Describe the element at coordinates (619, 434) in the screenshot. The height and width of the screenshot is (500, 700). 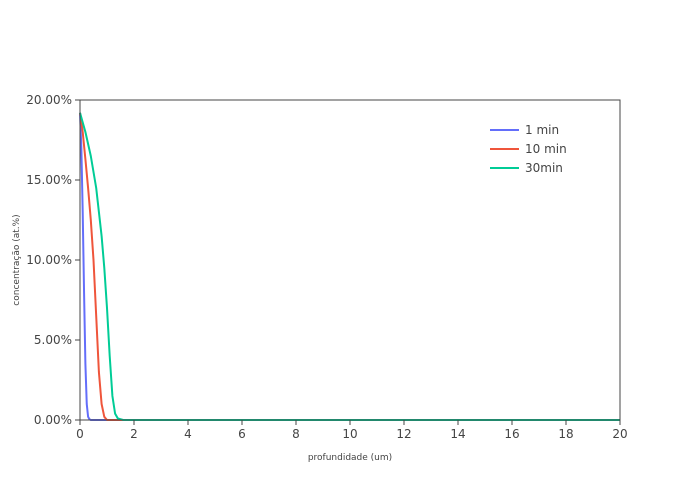
I see `x-tick-label: 20` at that location.